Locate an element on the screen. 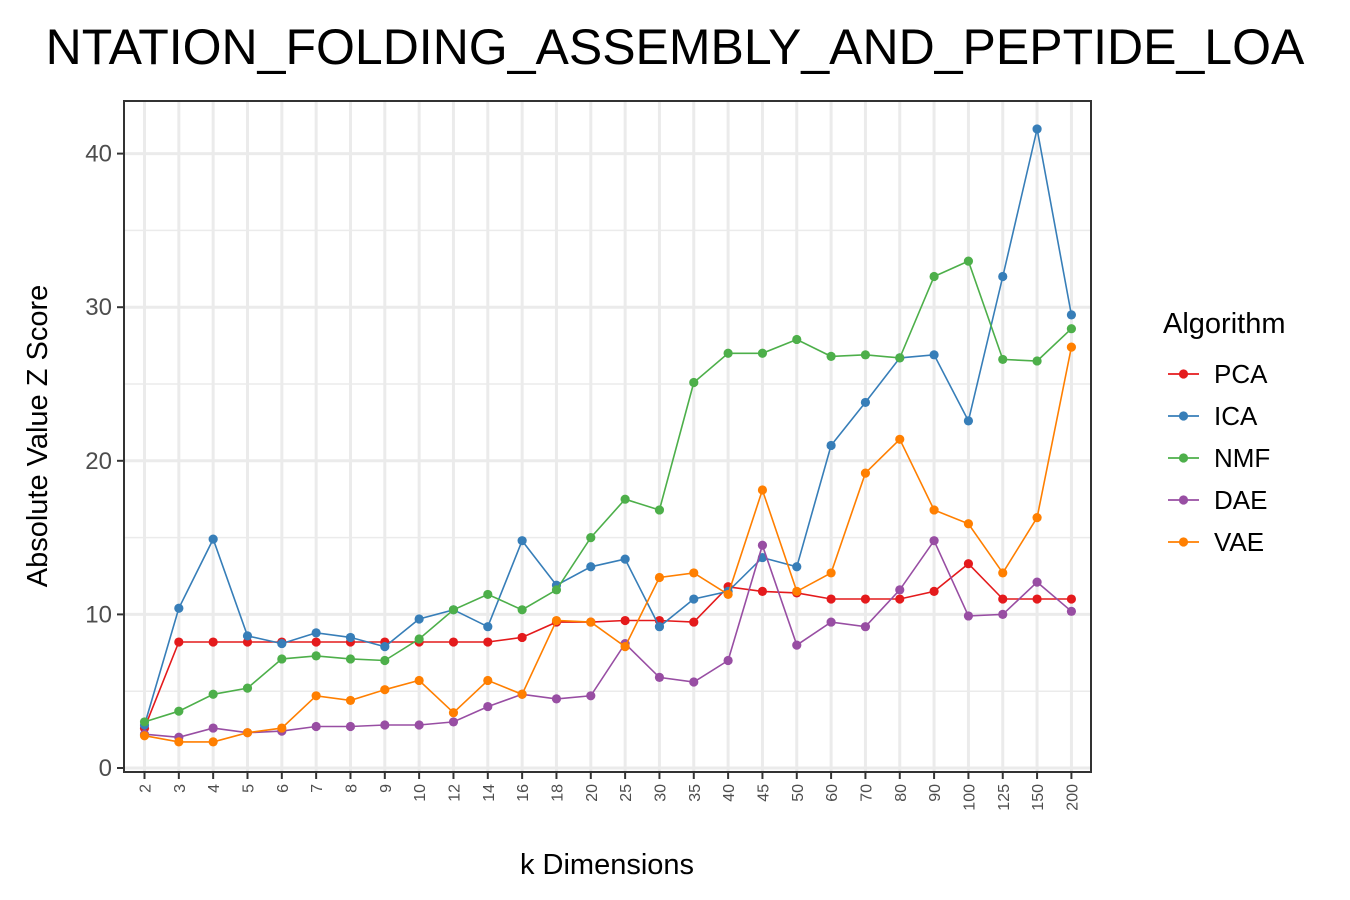 The width and height of the screenshot is (1350, 900). x-tick-label: 6 is located at coordinates (283, 788).